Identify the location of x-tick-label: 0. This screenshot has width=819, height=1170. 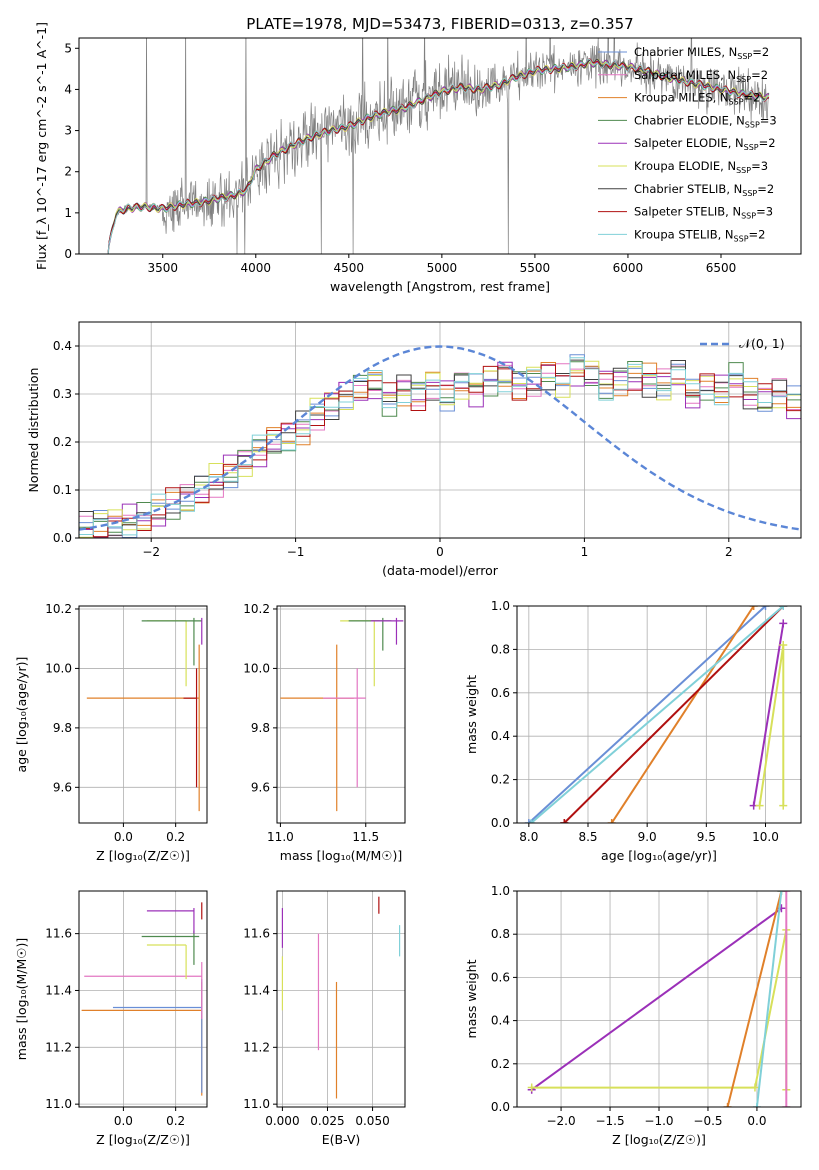
(440, 552).